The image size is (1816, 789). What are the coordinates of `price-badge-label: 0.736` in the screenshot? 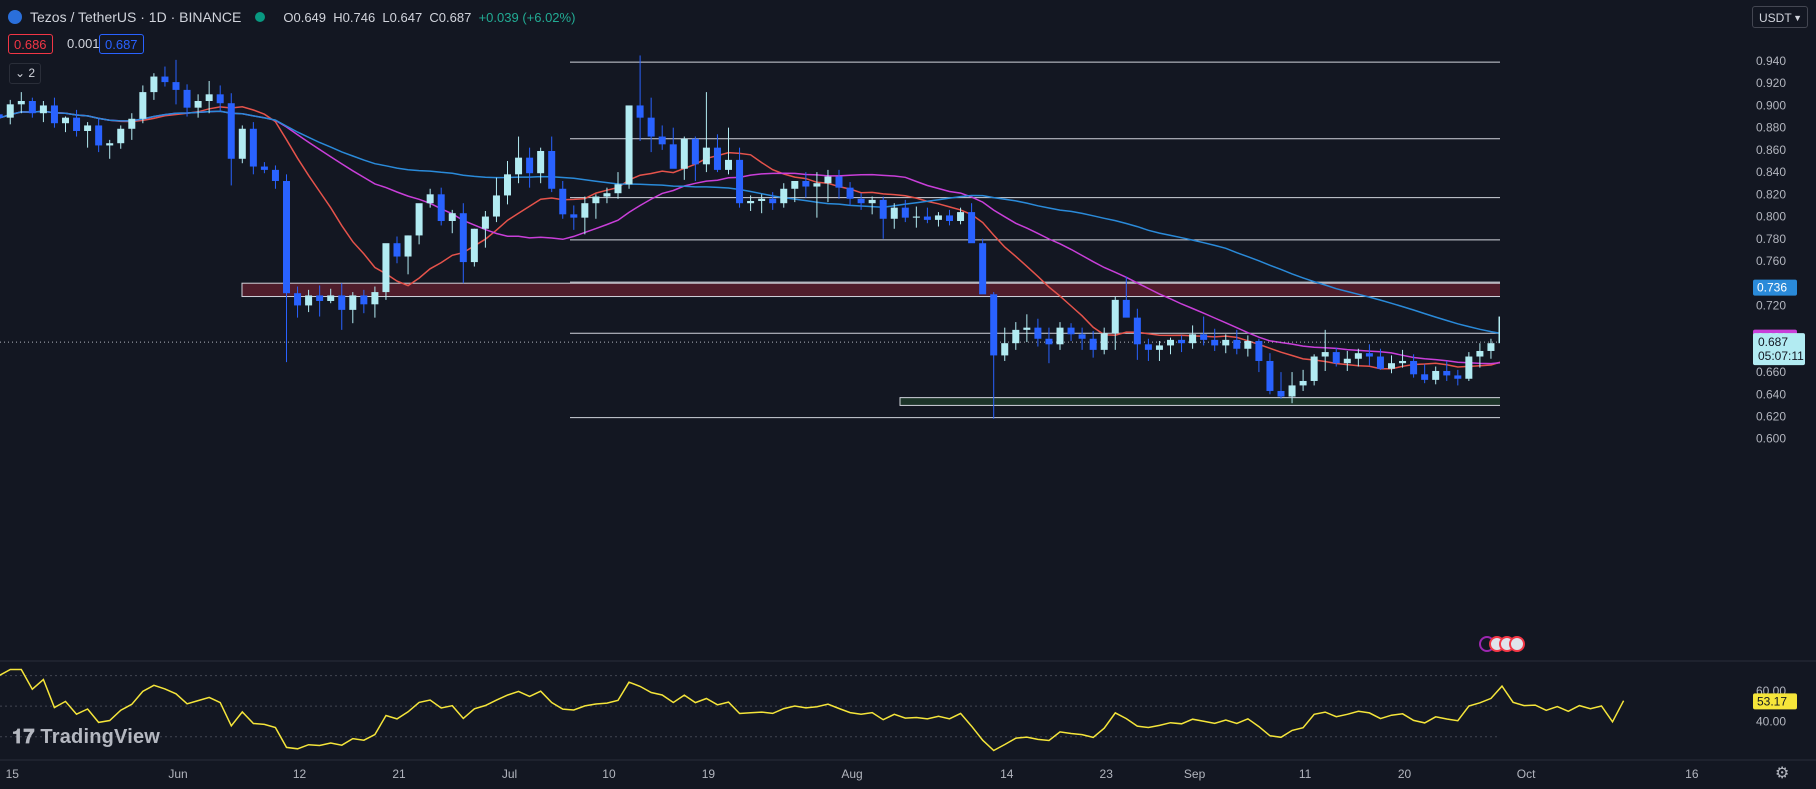 It's located at (1772, 288).